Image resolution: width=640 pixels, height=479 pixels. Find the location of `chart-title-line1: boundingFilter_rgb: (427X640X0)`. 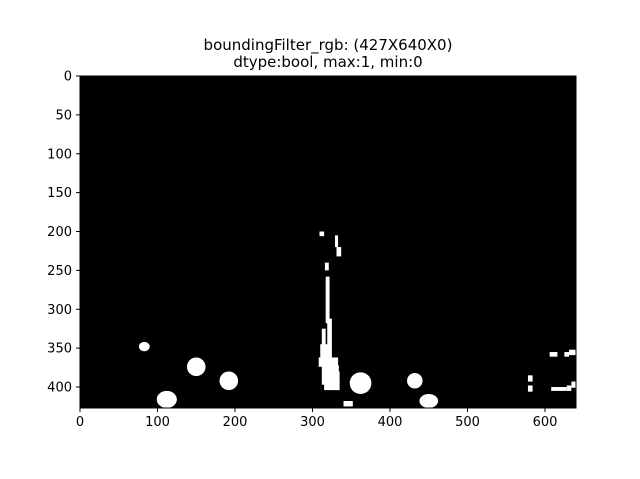

chart-title-line1: boundingFilter_rgb: (427X640X0) is located at coordinates (328, 45).